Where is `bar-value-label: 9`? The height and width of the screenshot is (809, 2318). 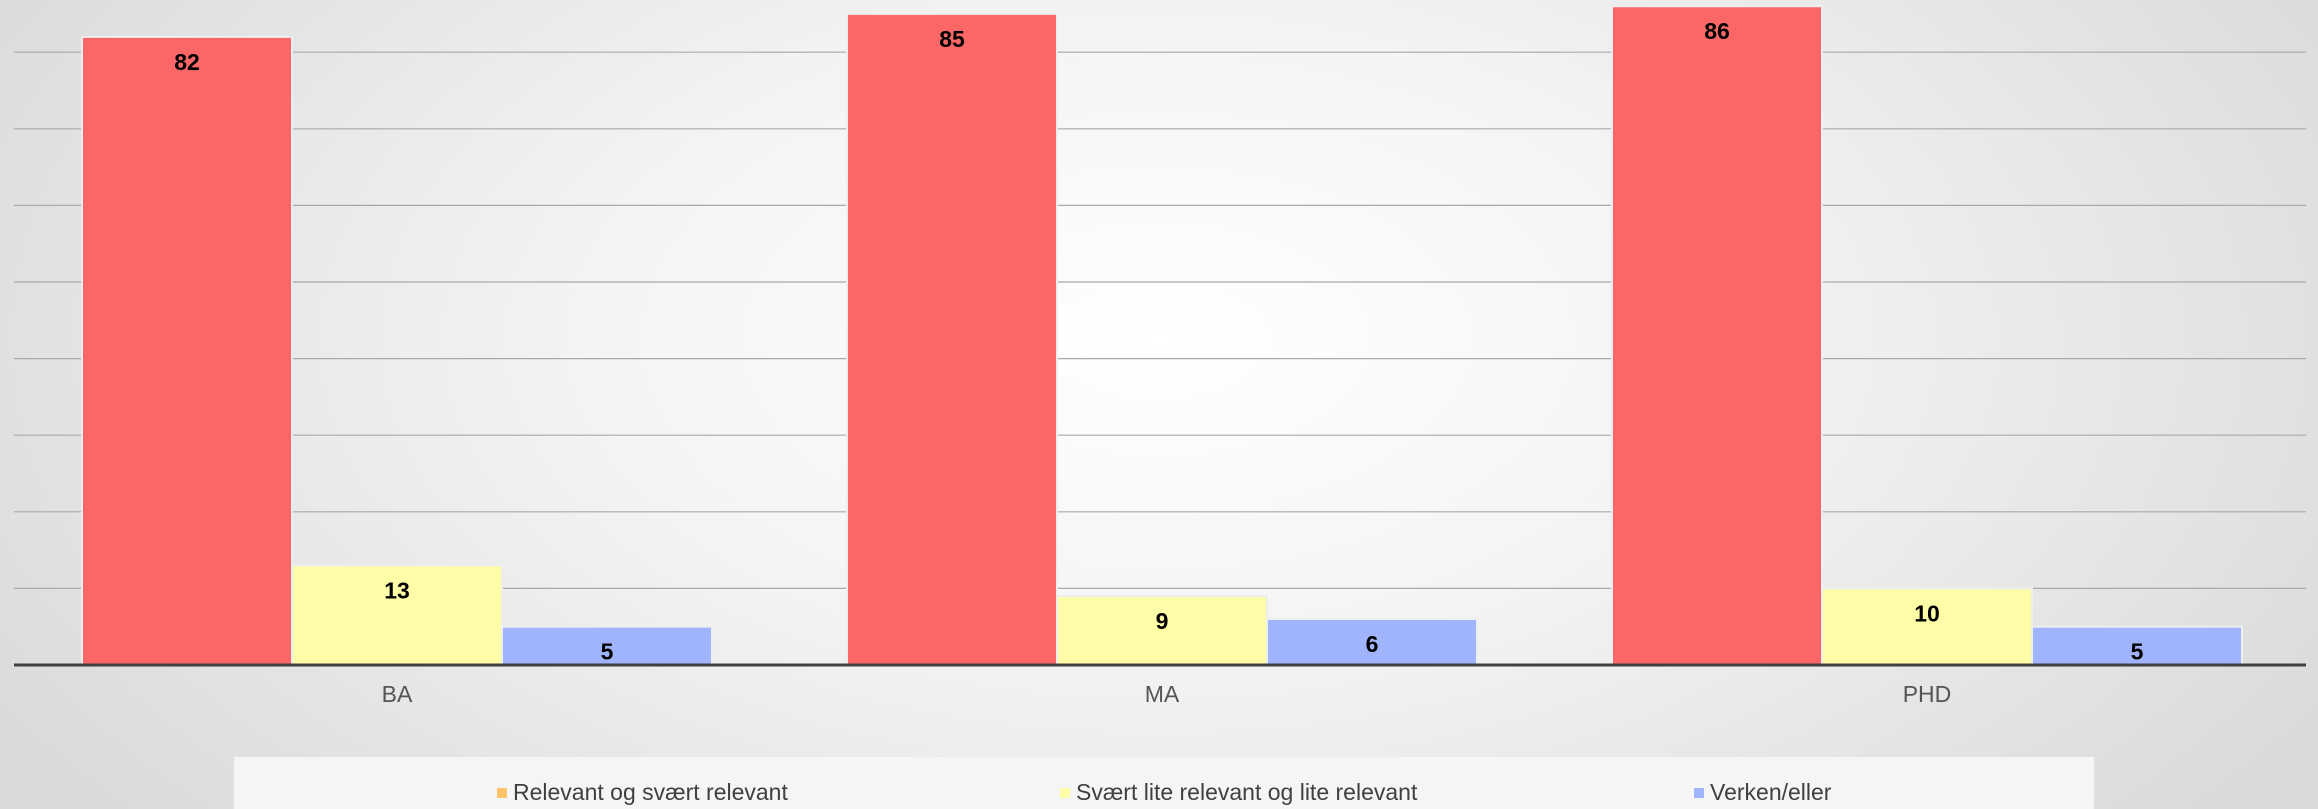
bar-value-label: 9 is located at coordinates (1162, 621).